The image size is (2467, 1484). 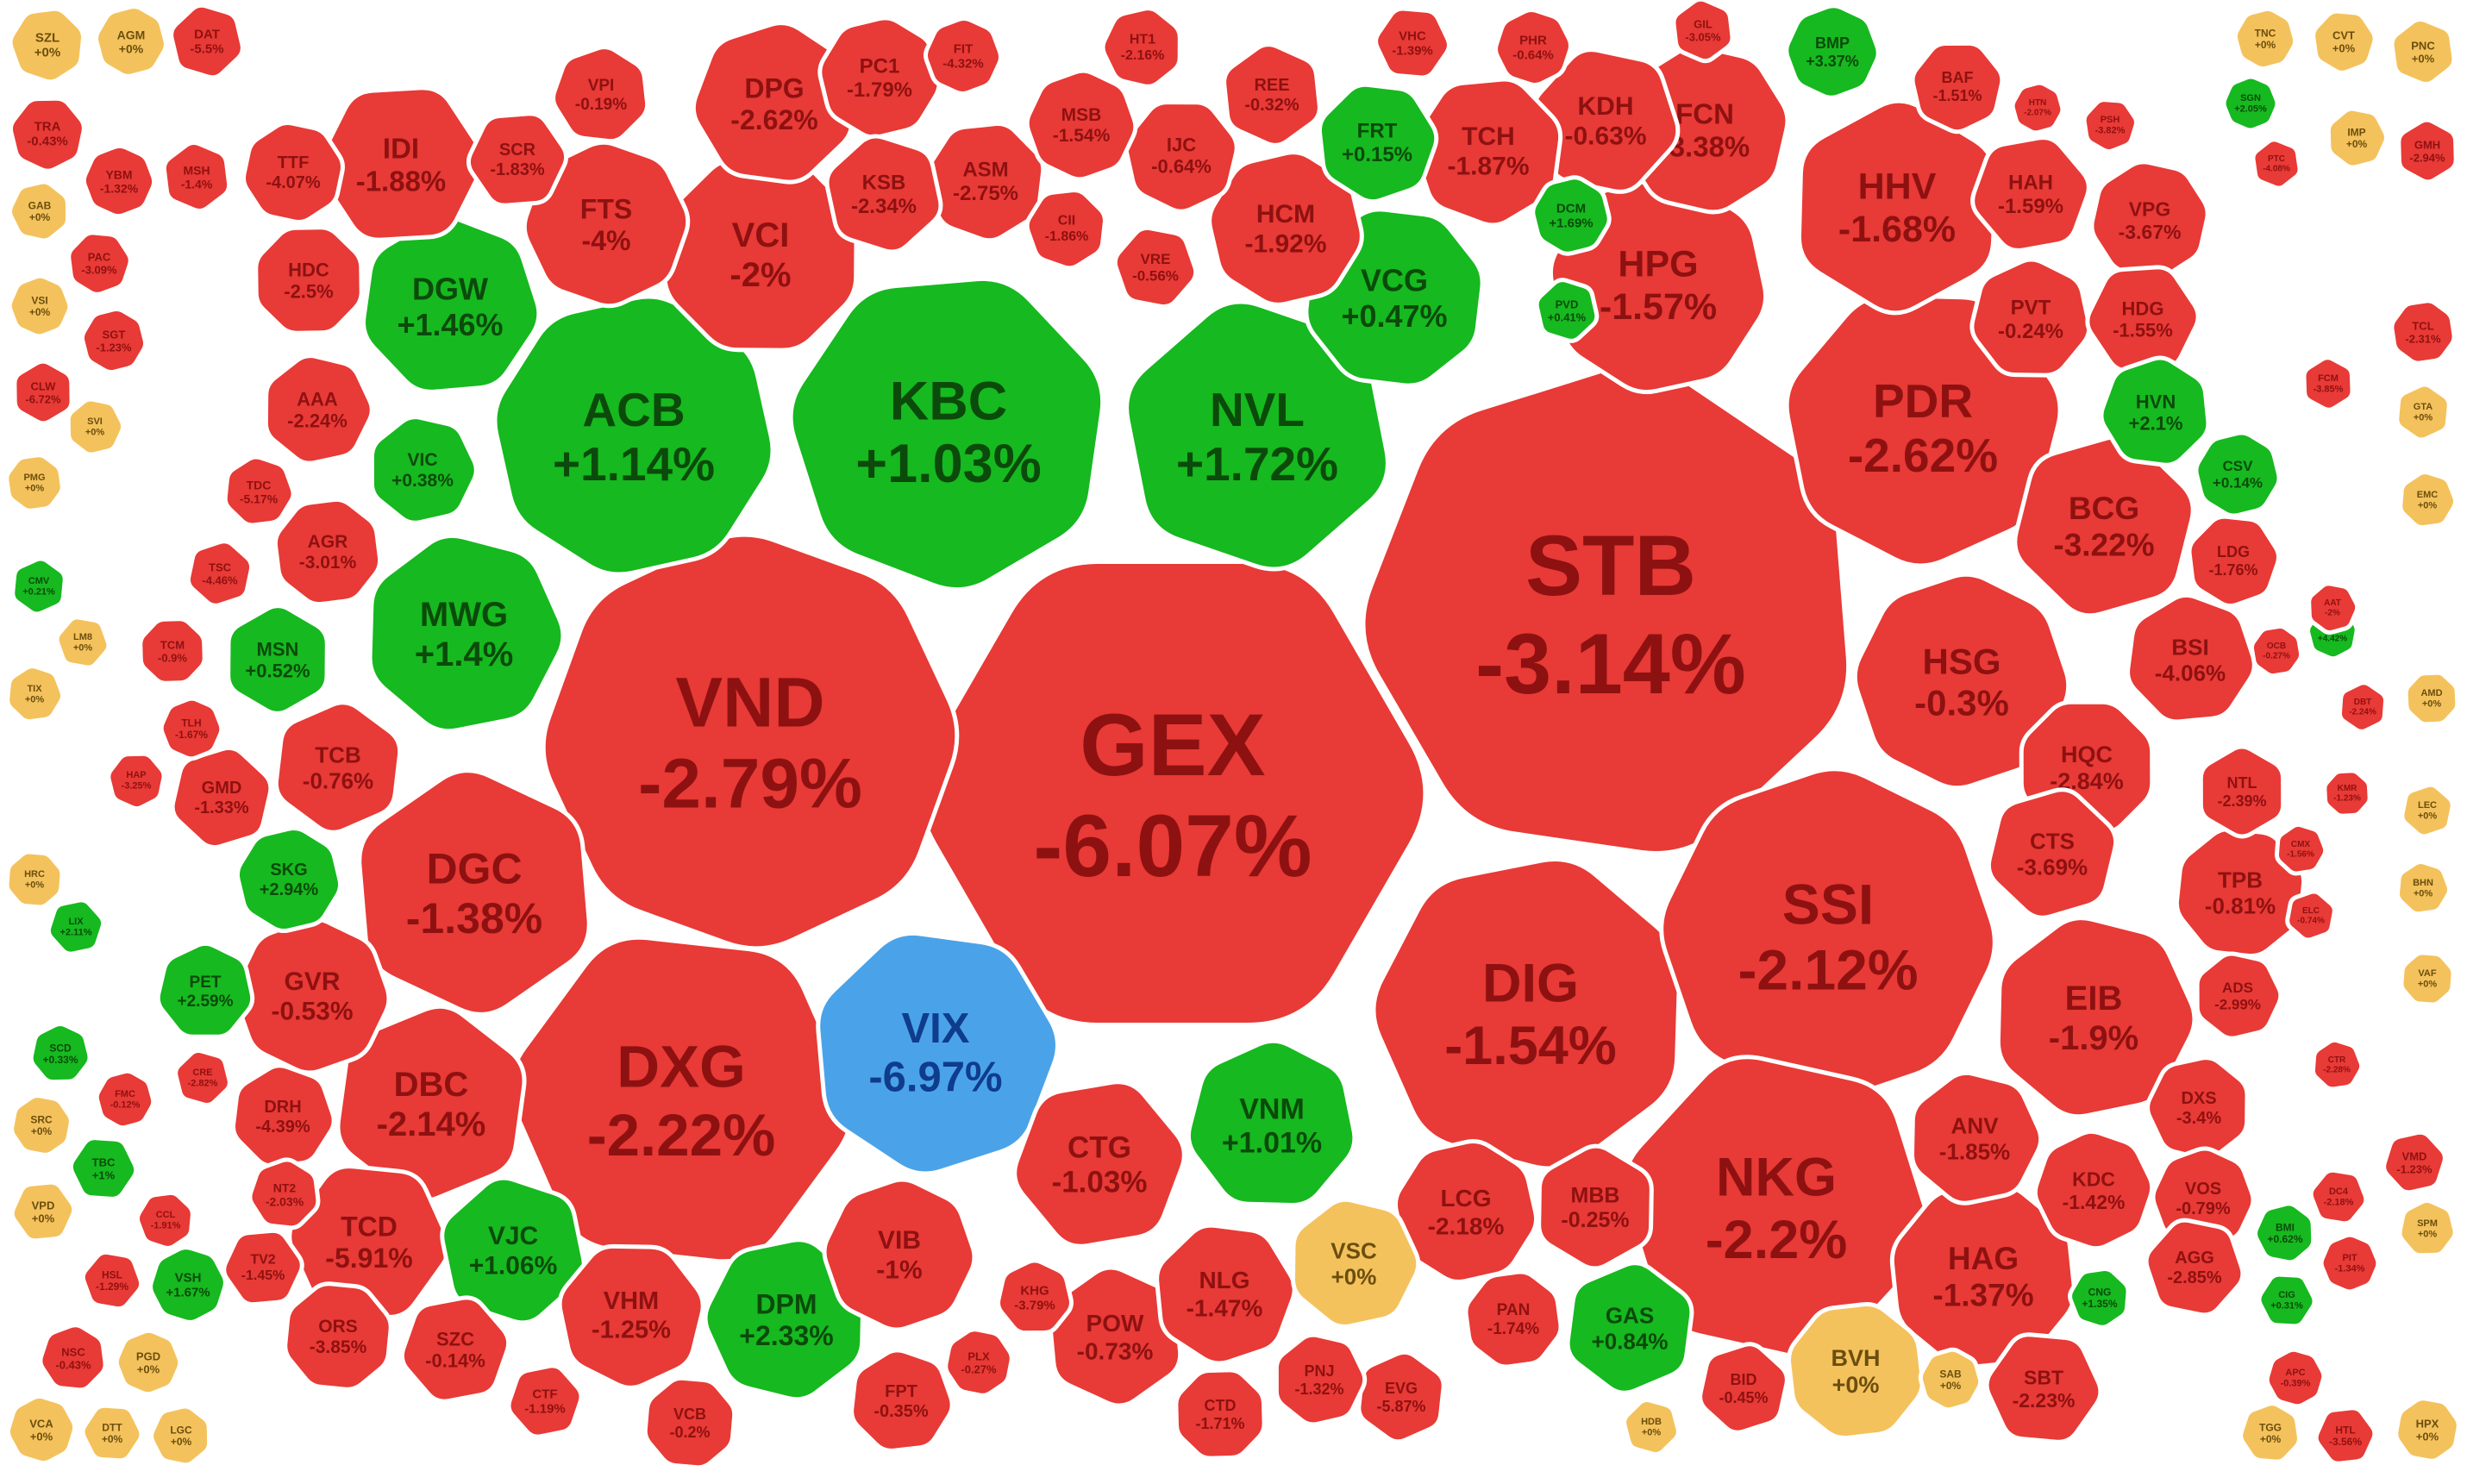 I want to click on cell-pgd: PGD+0%, so click(x=149, y=1362).